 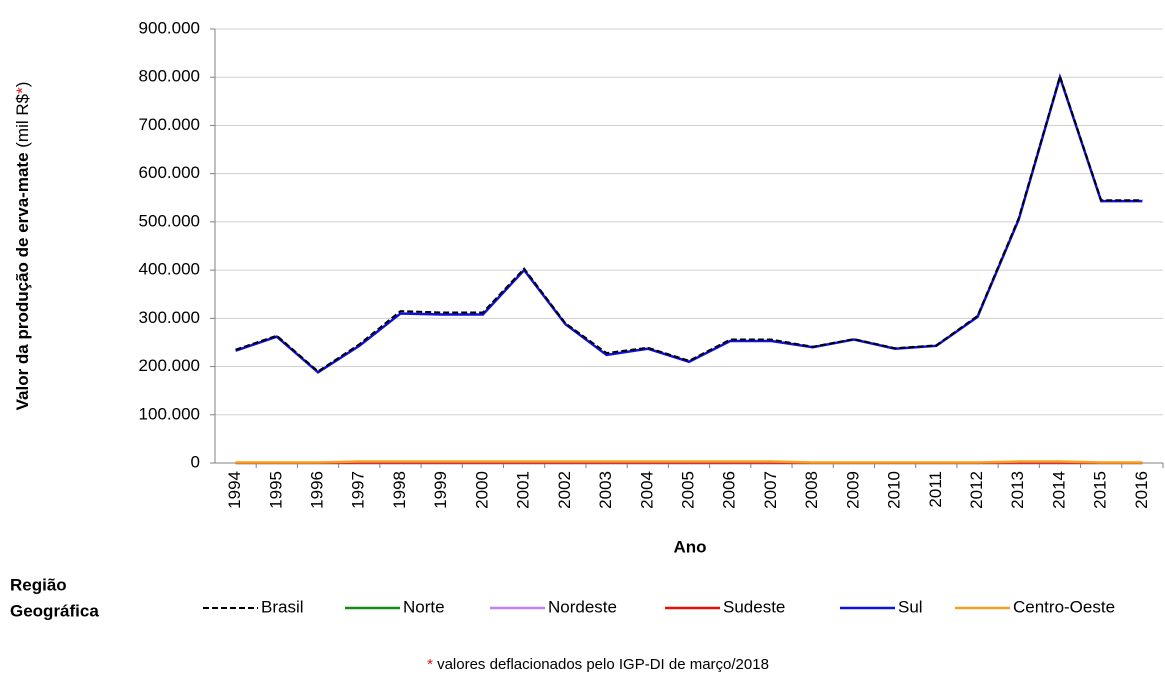 What do you see at coordinates (1058, 490) in the screenshot?
I see `x-tick-label: 2014` at bounding box center [1058, 490].